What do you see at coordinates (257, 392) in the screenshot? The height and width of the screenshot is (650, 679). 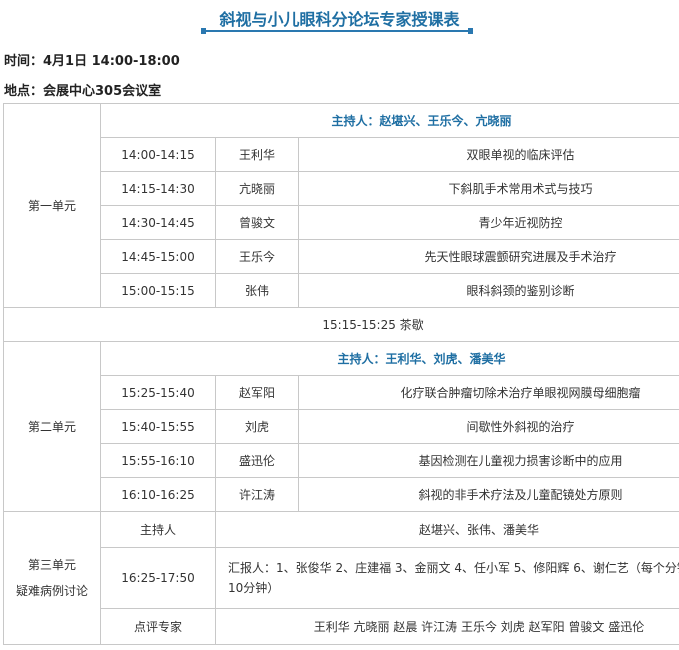 I see `session-speaker: 赵军阳` at bounding box center [257, 392].